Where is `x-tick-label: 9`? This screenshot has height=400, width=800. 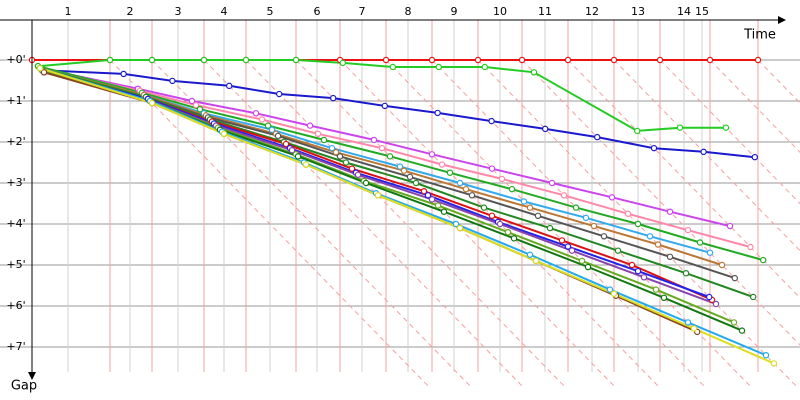 x-tick-label: 9 is located at coordinates (454, 11).